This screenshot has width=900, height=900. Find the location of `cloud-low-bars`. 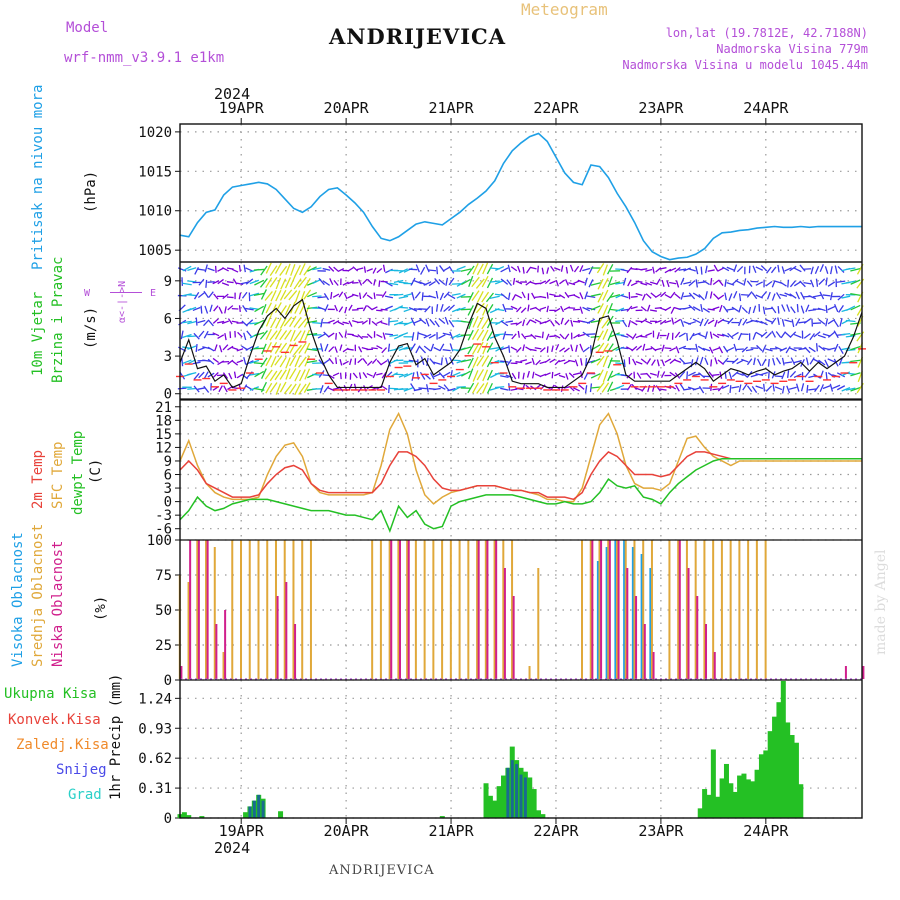

cloud-low-bars is located at coordinates (522, 609).